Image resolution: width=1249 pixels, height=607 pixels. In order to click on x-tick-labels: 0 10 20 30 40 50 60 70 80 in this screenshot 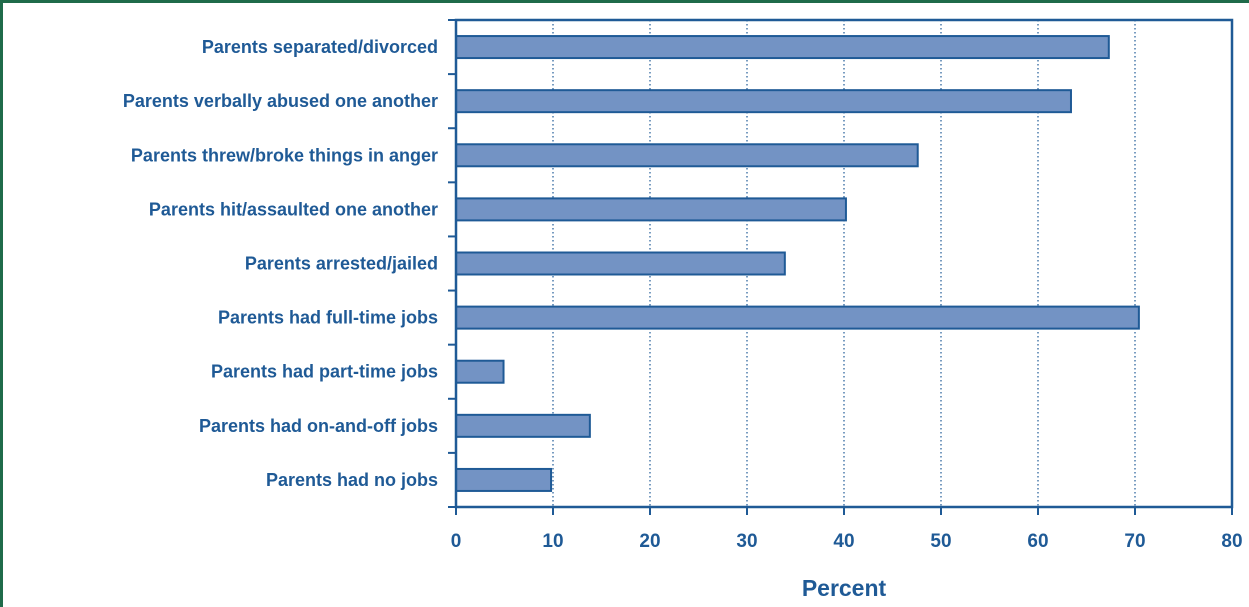, I will do `click(847, 541)`.